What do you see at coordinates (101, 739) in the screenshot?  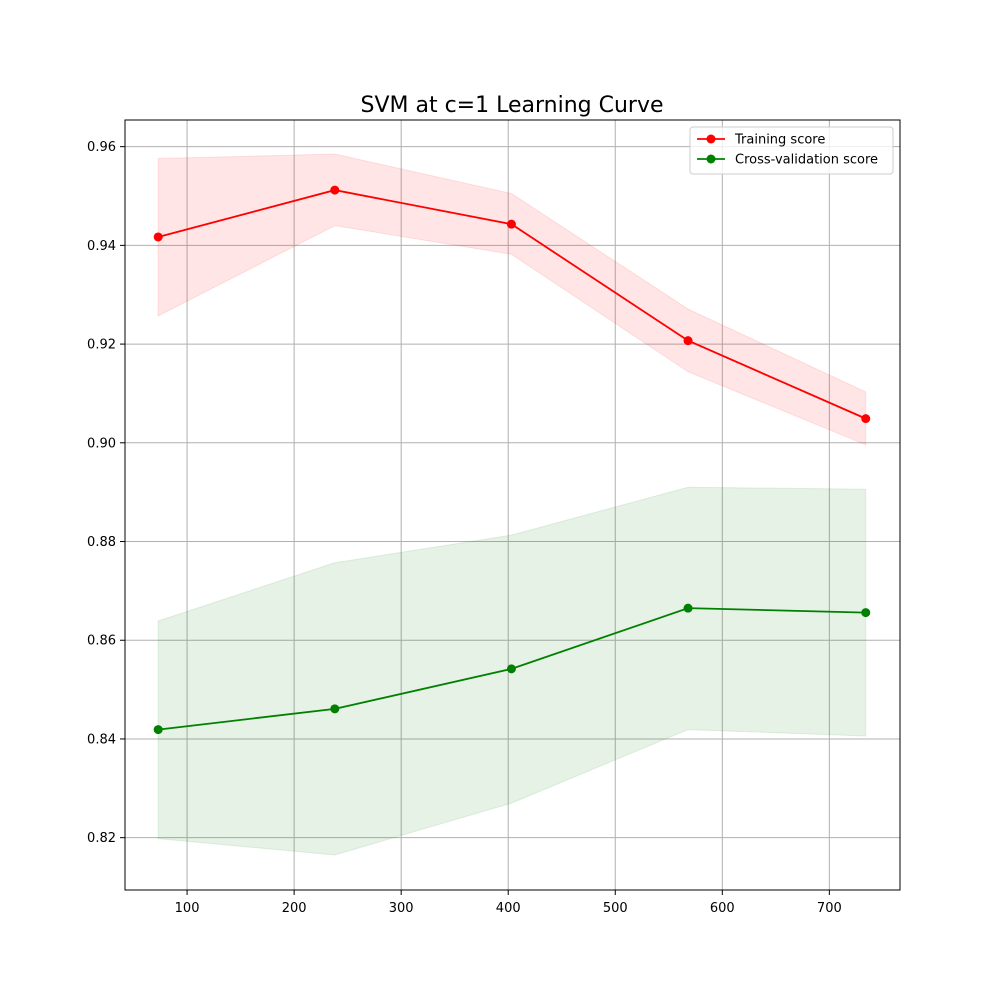 I see `y-tick-label: 0.84` at bounding box center [101, 739].